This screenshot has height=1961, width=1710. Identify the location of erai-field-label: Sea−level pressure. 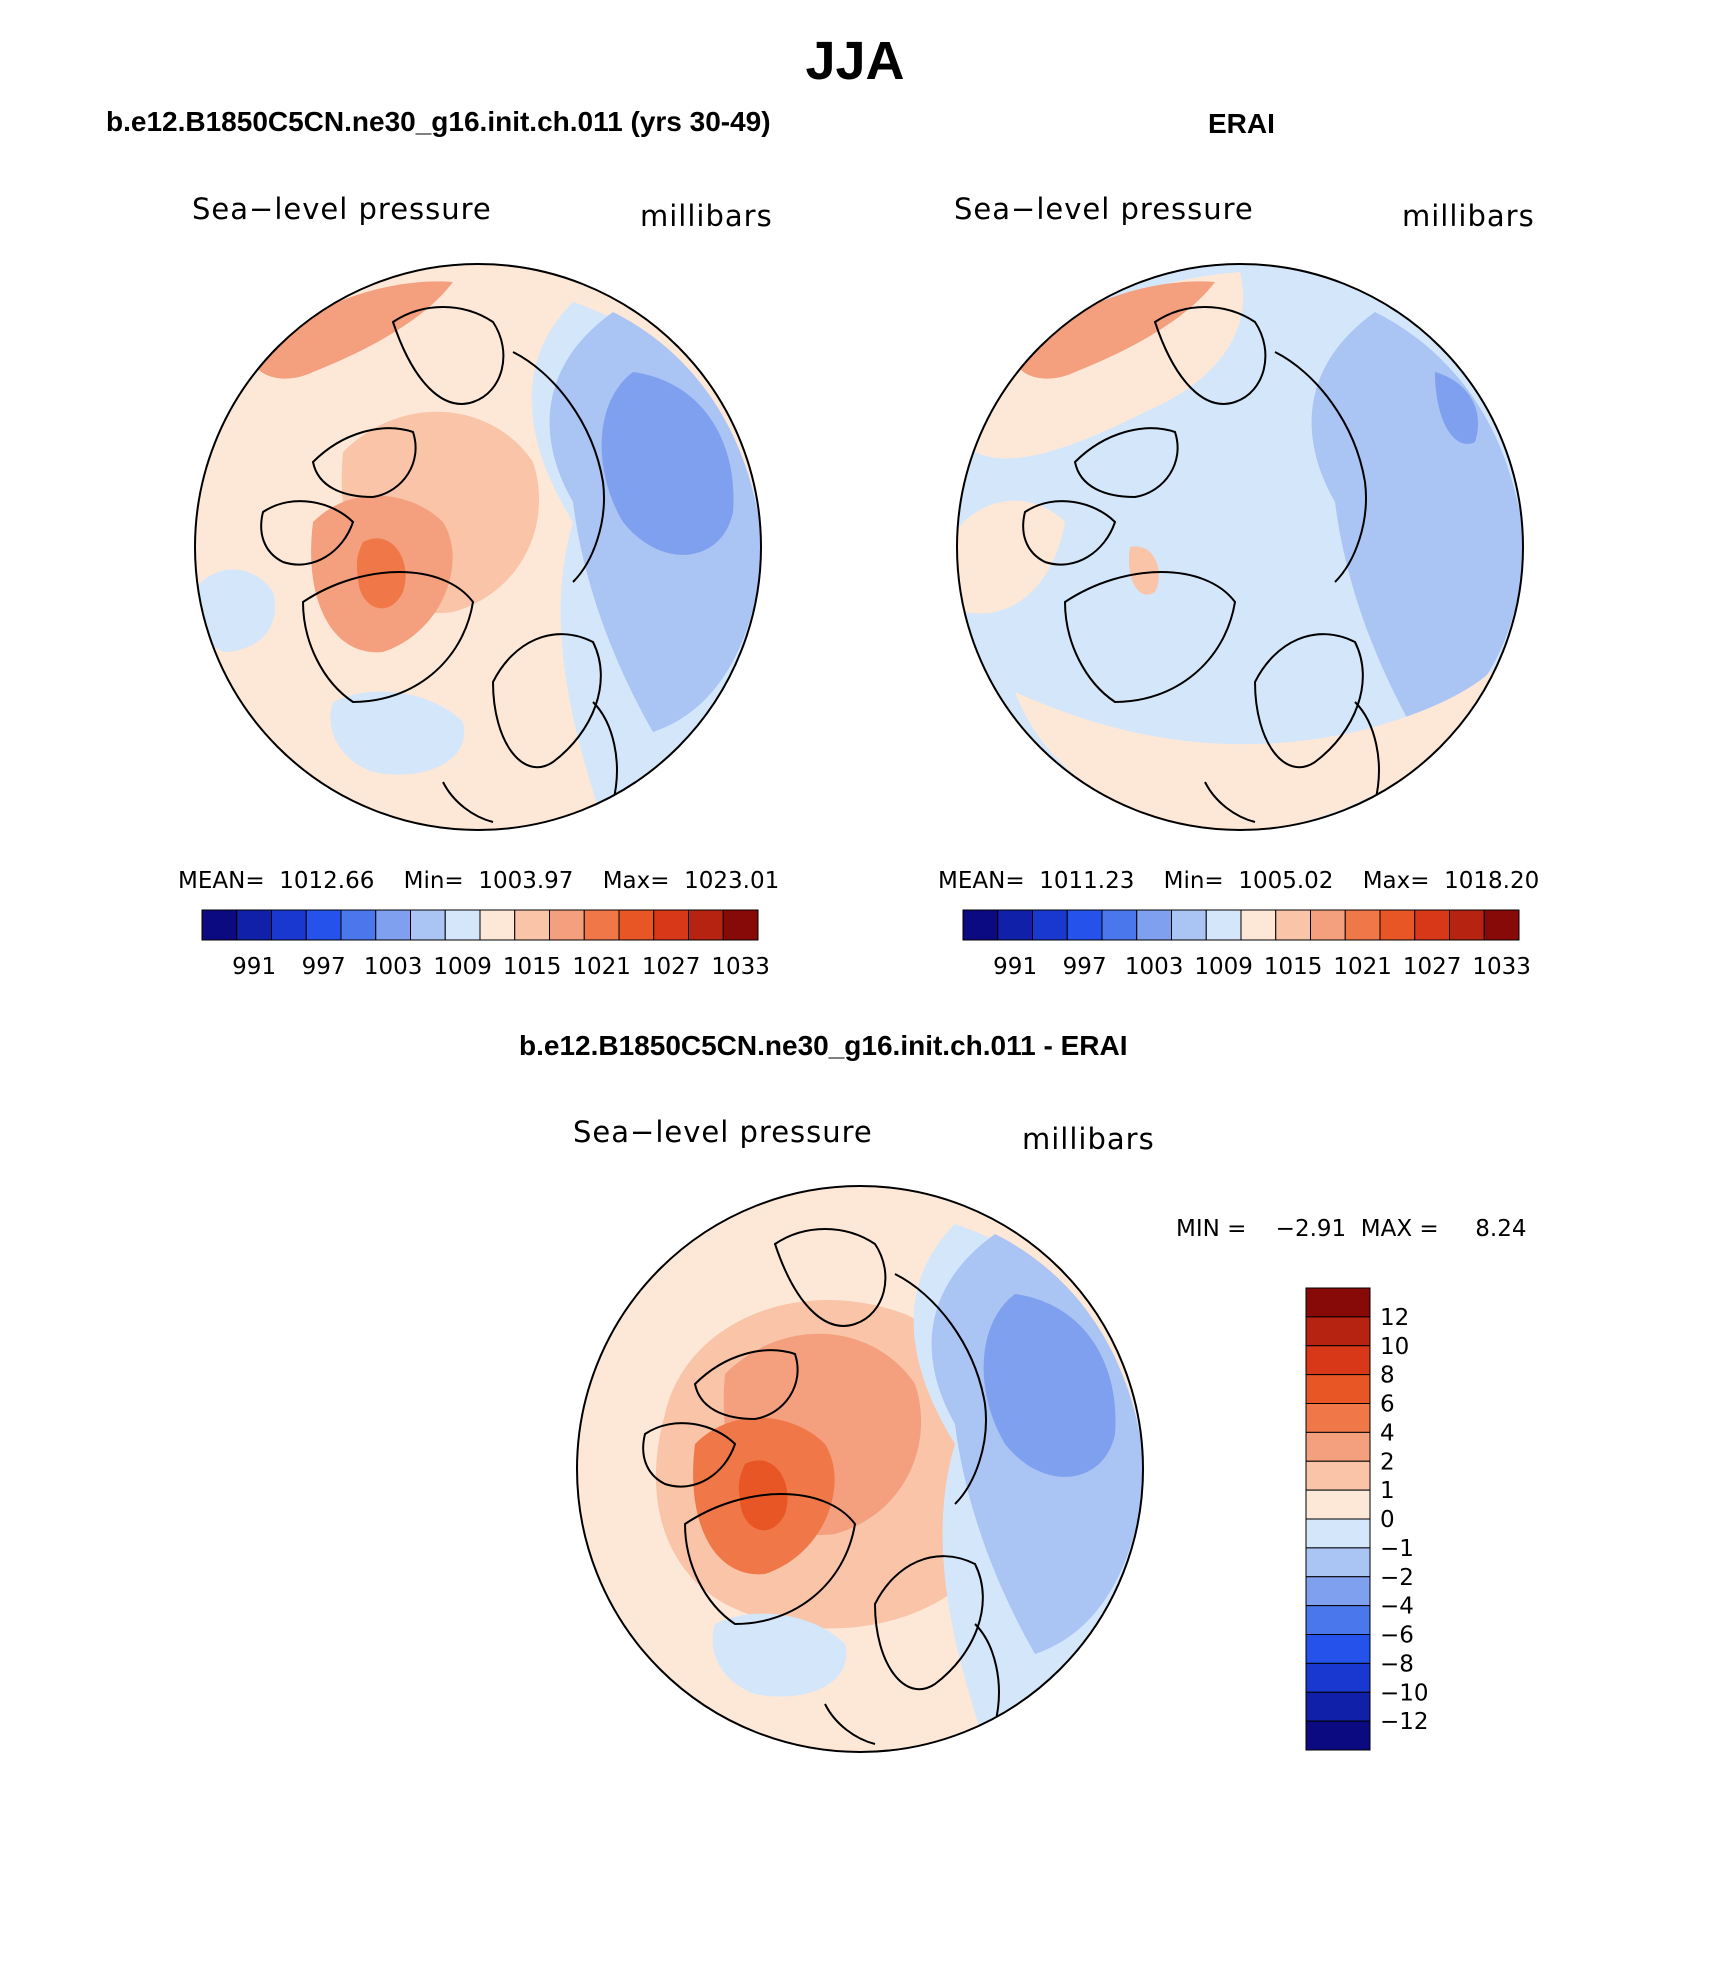
(1104, 209).